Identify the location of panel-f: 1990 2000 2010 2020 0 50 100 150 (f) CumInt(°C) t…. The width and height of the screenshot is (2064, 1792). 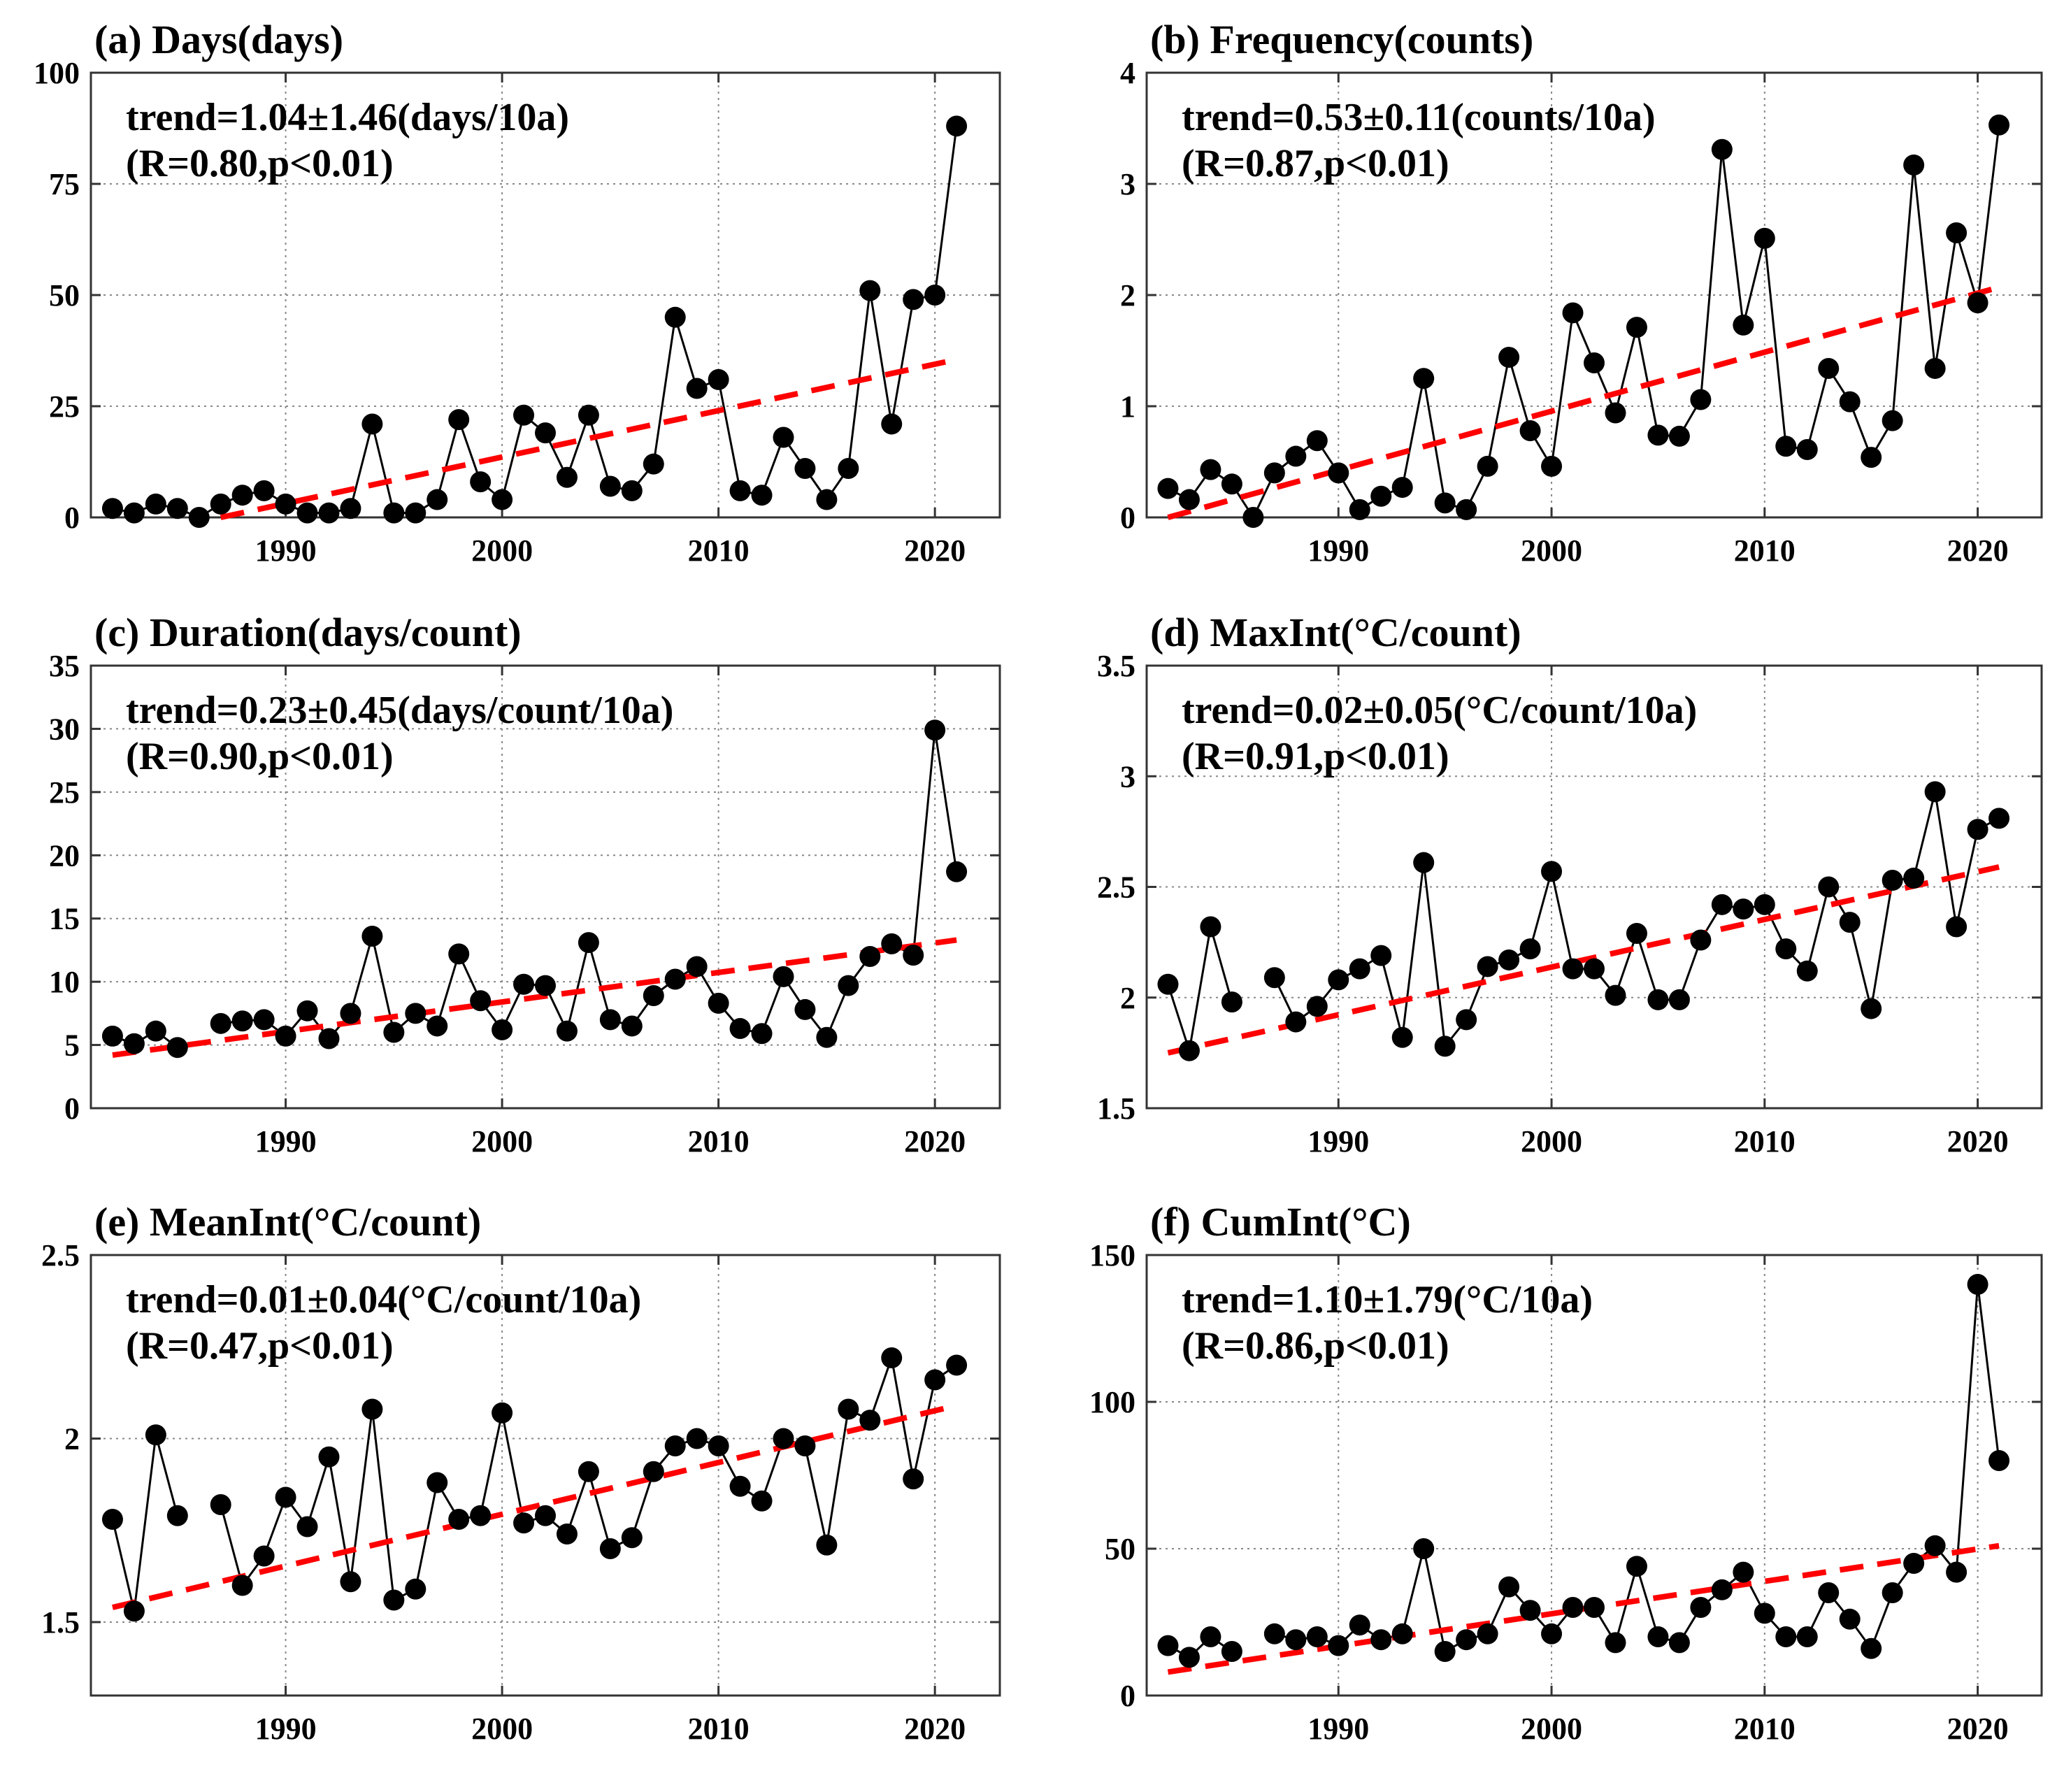
(1566, 1472).